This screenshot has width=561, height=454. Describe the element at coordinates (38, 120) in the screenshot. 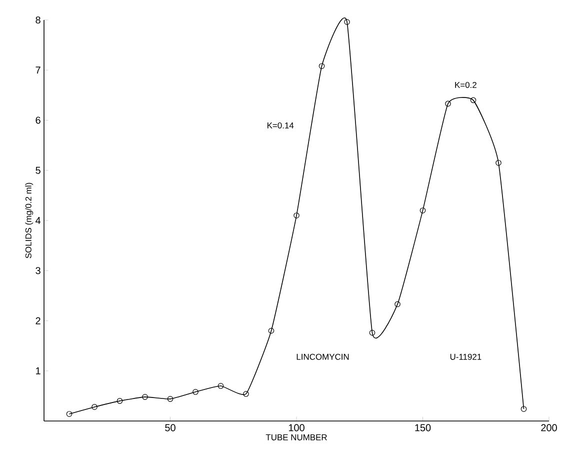

I see `y-tick-label: 6` at that location.